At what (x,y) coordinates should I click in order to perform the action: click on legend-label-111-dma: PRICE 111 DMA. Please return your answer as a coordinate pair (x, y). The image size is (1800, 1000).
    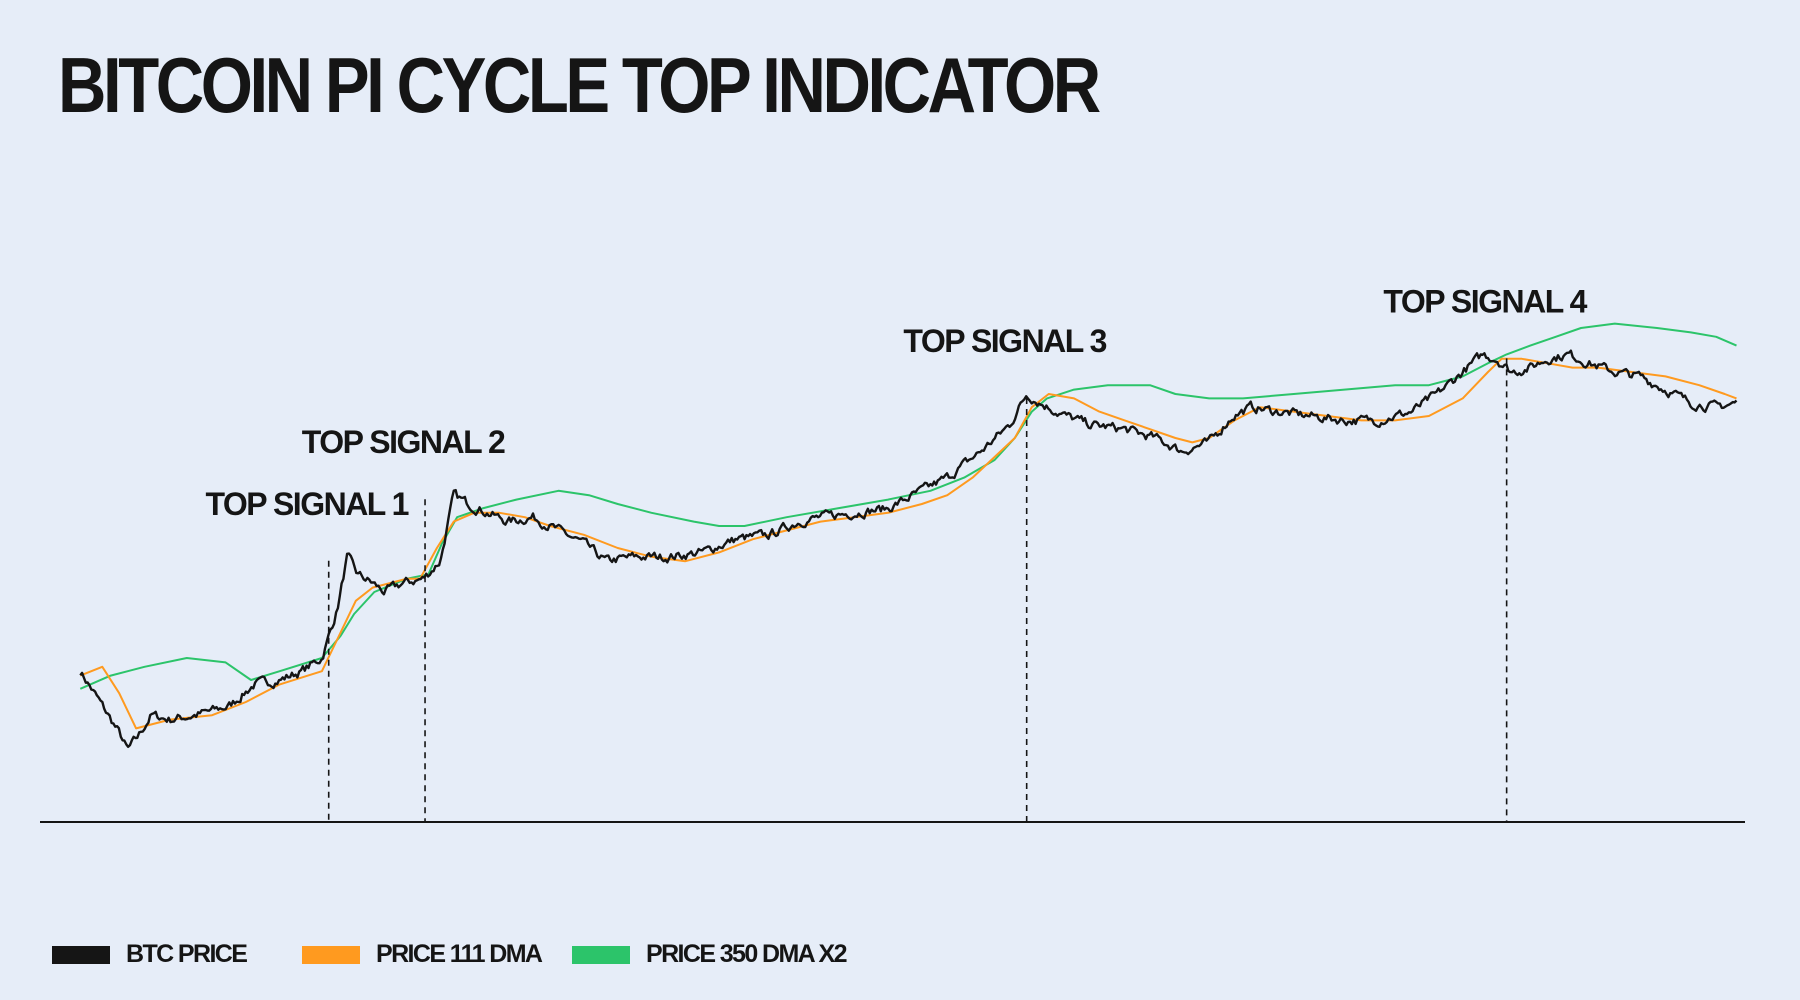
    Looking at the image, I should click on (459, 954).